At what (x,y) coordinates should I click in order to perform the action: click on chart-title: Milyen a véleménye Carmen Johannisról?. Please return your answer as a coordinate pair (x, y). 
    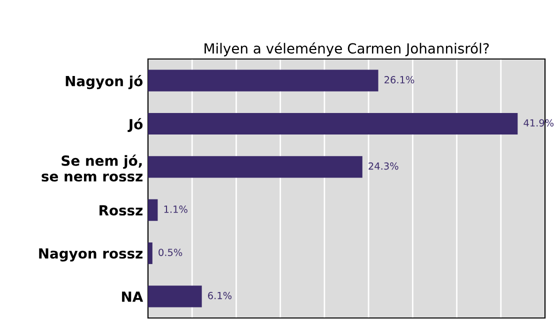
    Looking at the image, I should click on (346, 49).